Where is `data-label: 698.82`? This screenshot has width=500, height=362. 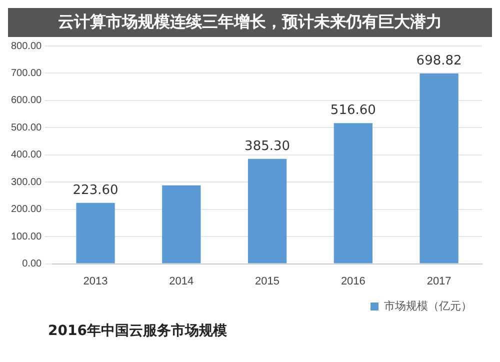 data-label: 698.82 is located at coordinates (439, 60).